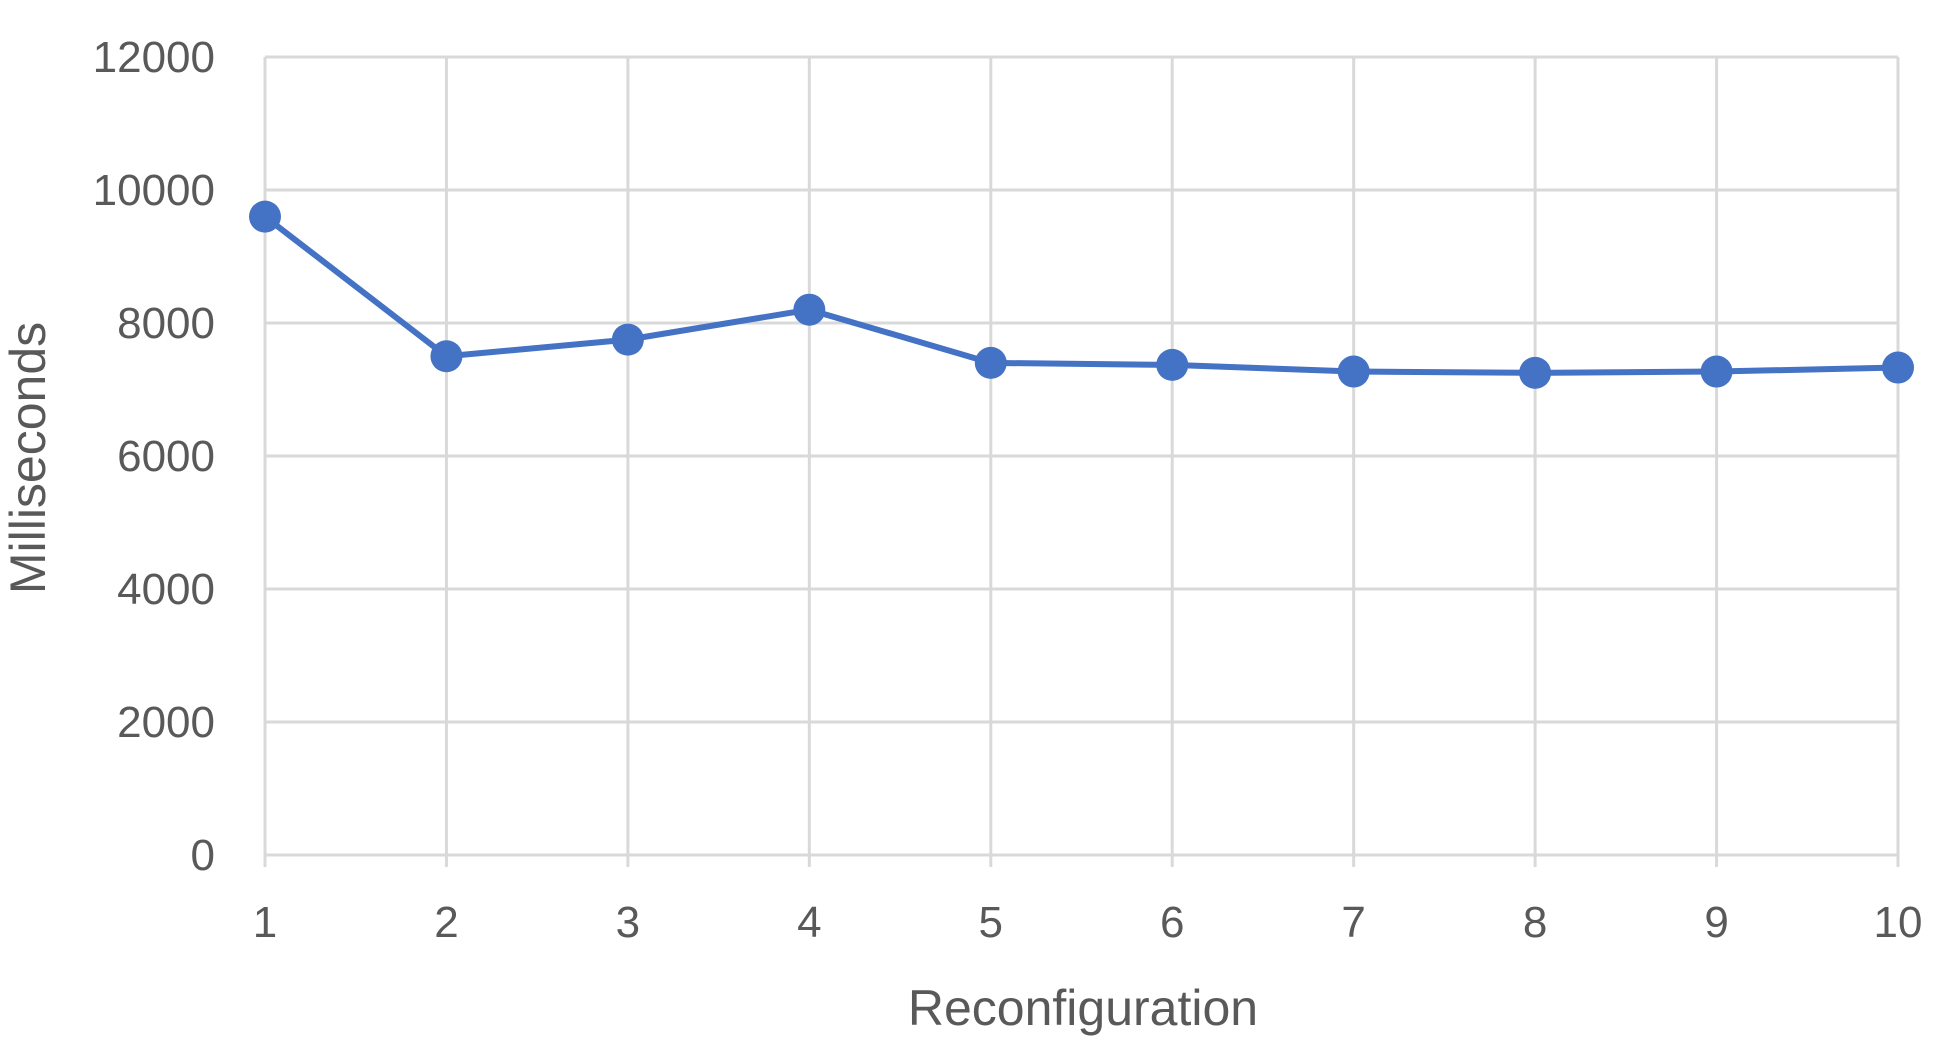 This screenshot has height=1044, width=1952. I want to click on x-tick-labels: 1 2 3 4 5 6 7 8 9 10, so click(1088, 922).